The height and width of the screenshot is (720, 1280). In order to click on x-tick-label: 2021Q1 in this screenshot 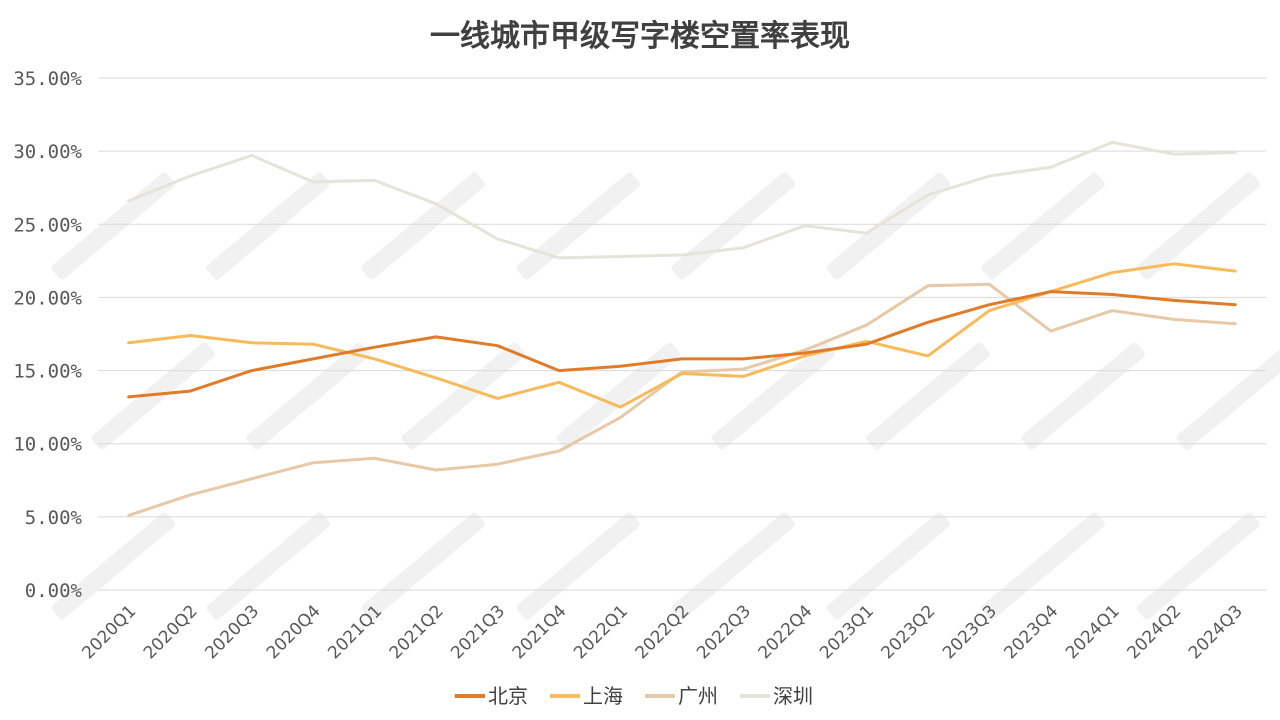, I will do `click(355, 632)`.